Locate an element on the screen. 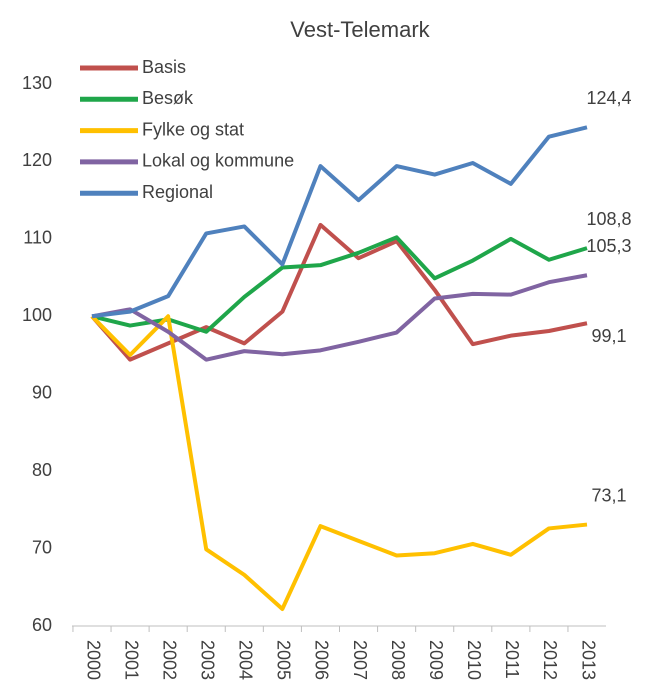  chart-title: Vest-Telemark is located at coordinates (360, 29).